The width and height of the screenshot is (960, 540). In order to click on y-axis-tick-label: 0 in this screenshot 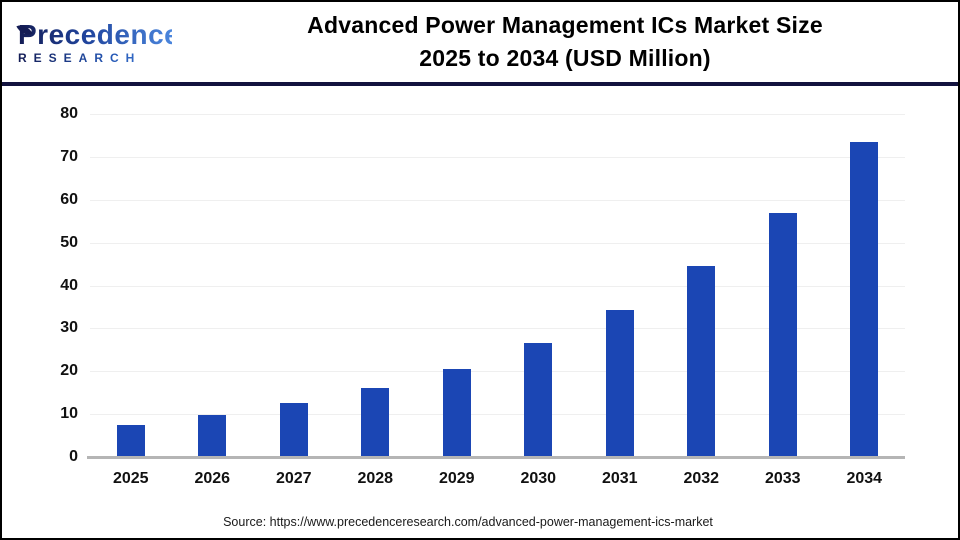, I will do `click(73, 456)`.